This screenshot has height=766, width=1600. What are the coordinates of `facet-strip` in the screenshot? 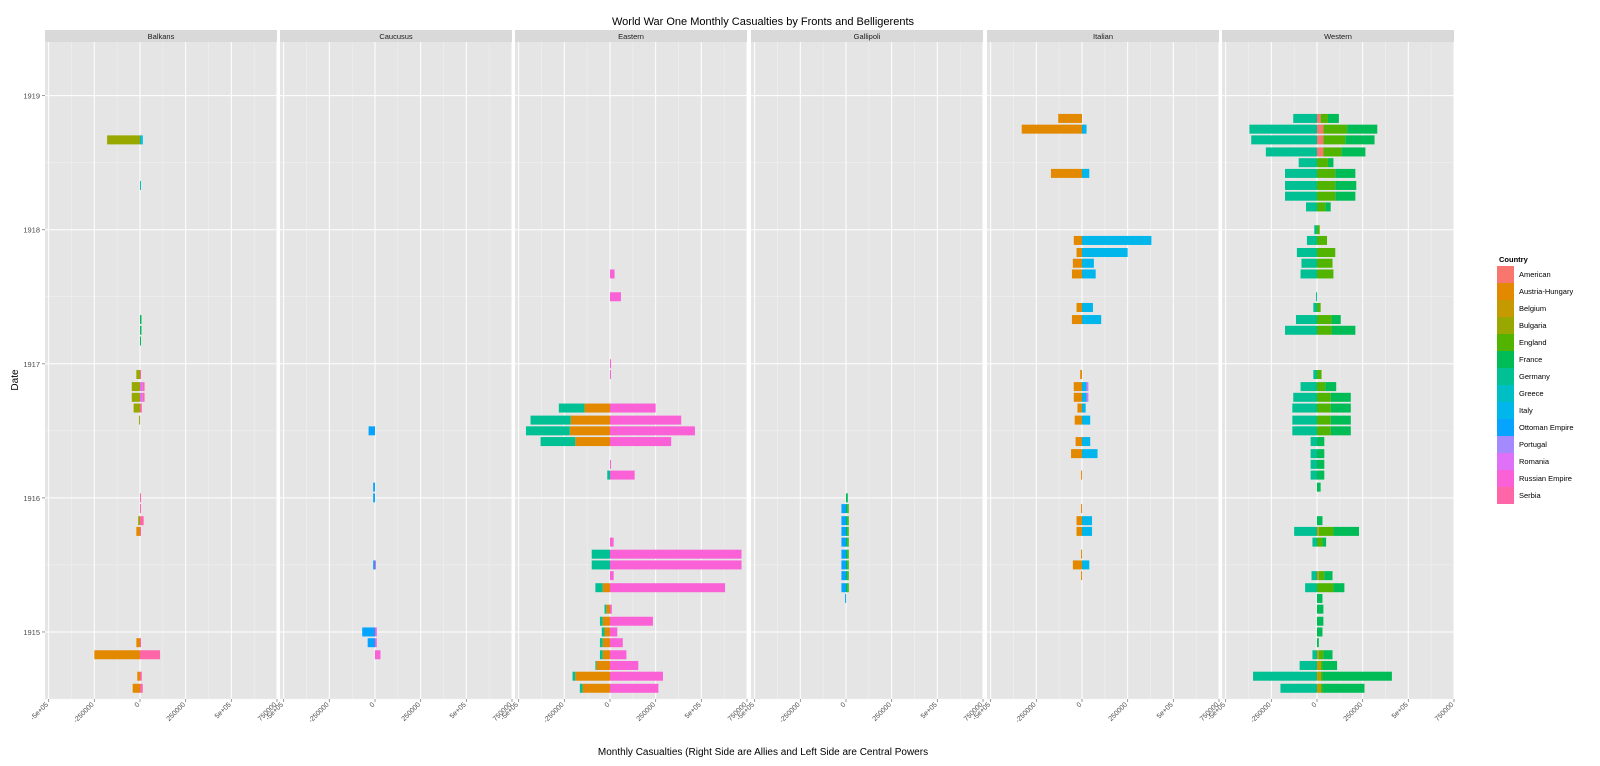 It's located at (867, 36).